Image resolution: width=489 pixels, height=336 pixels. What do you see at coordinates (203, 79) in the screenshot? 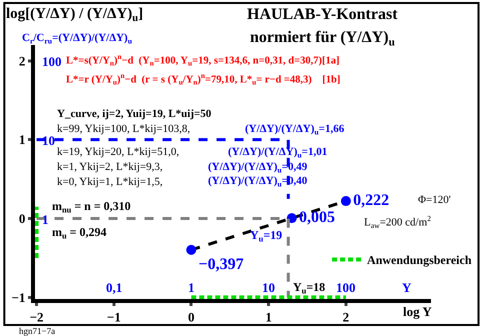
I see `text: L*=r (Y/Y$_{u}$)$^{n}$−d (r = s (Y$_{u}$/Y$_{n}$)$^{n}$=79,10, L*$_{u}$= r−d =48,3) [1b]` at bounding box center [203, 79].